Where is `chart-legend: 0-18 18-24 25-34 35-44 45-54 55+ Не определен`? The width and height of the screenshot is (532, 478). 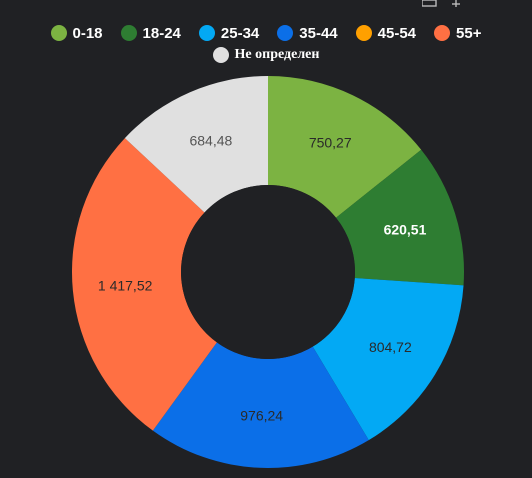 chart-legend: 0-18 18-24 25-34 35-44 45-54 55+ Не определен is located at coordinates (266, 44).